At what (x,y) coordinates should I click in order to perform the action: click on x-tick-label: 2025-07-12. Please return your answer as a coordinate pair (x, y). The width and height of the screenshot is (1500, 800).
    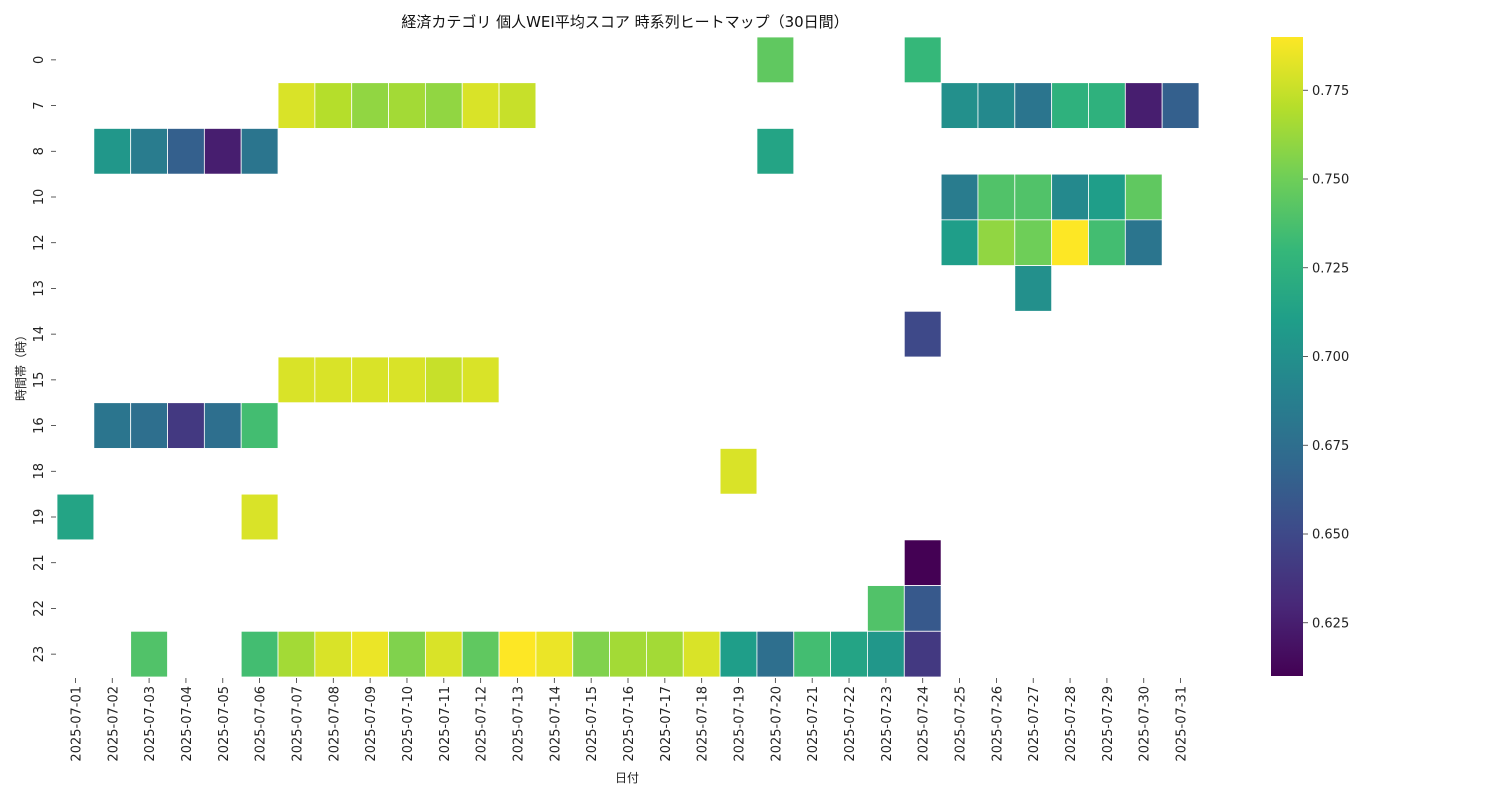
    Looking at the image, I should click on (482, 724).